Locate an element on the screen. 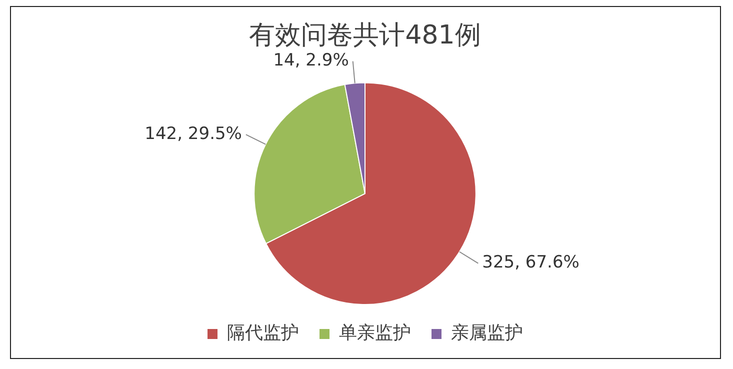 The width and height of the screenshot is (733, 369). data-label: 325, 67.6% is located at coordinates (531, 262).